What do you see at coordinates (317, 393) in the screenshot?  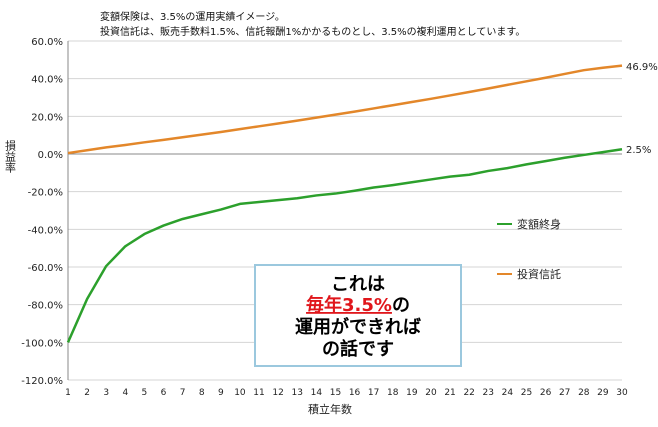 I see `x-tick-label: 14` at bounding box center [317, 393].